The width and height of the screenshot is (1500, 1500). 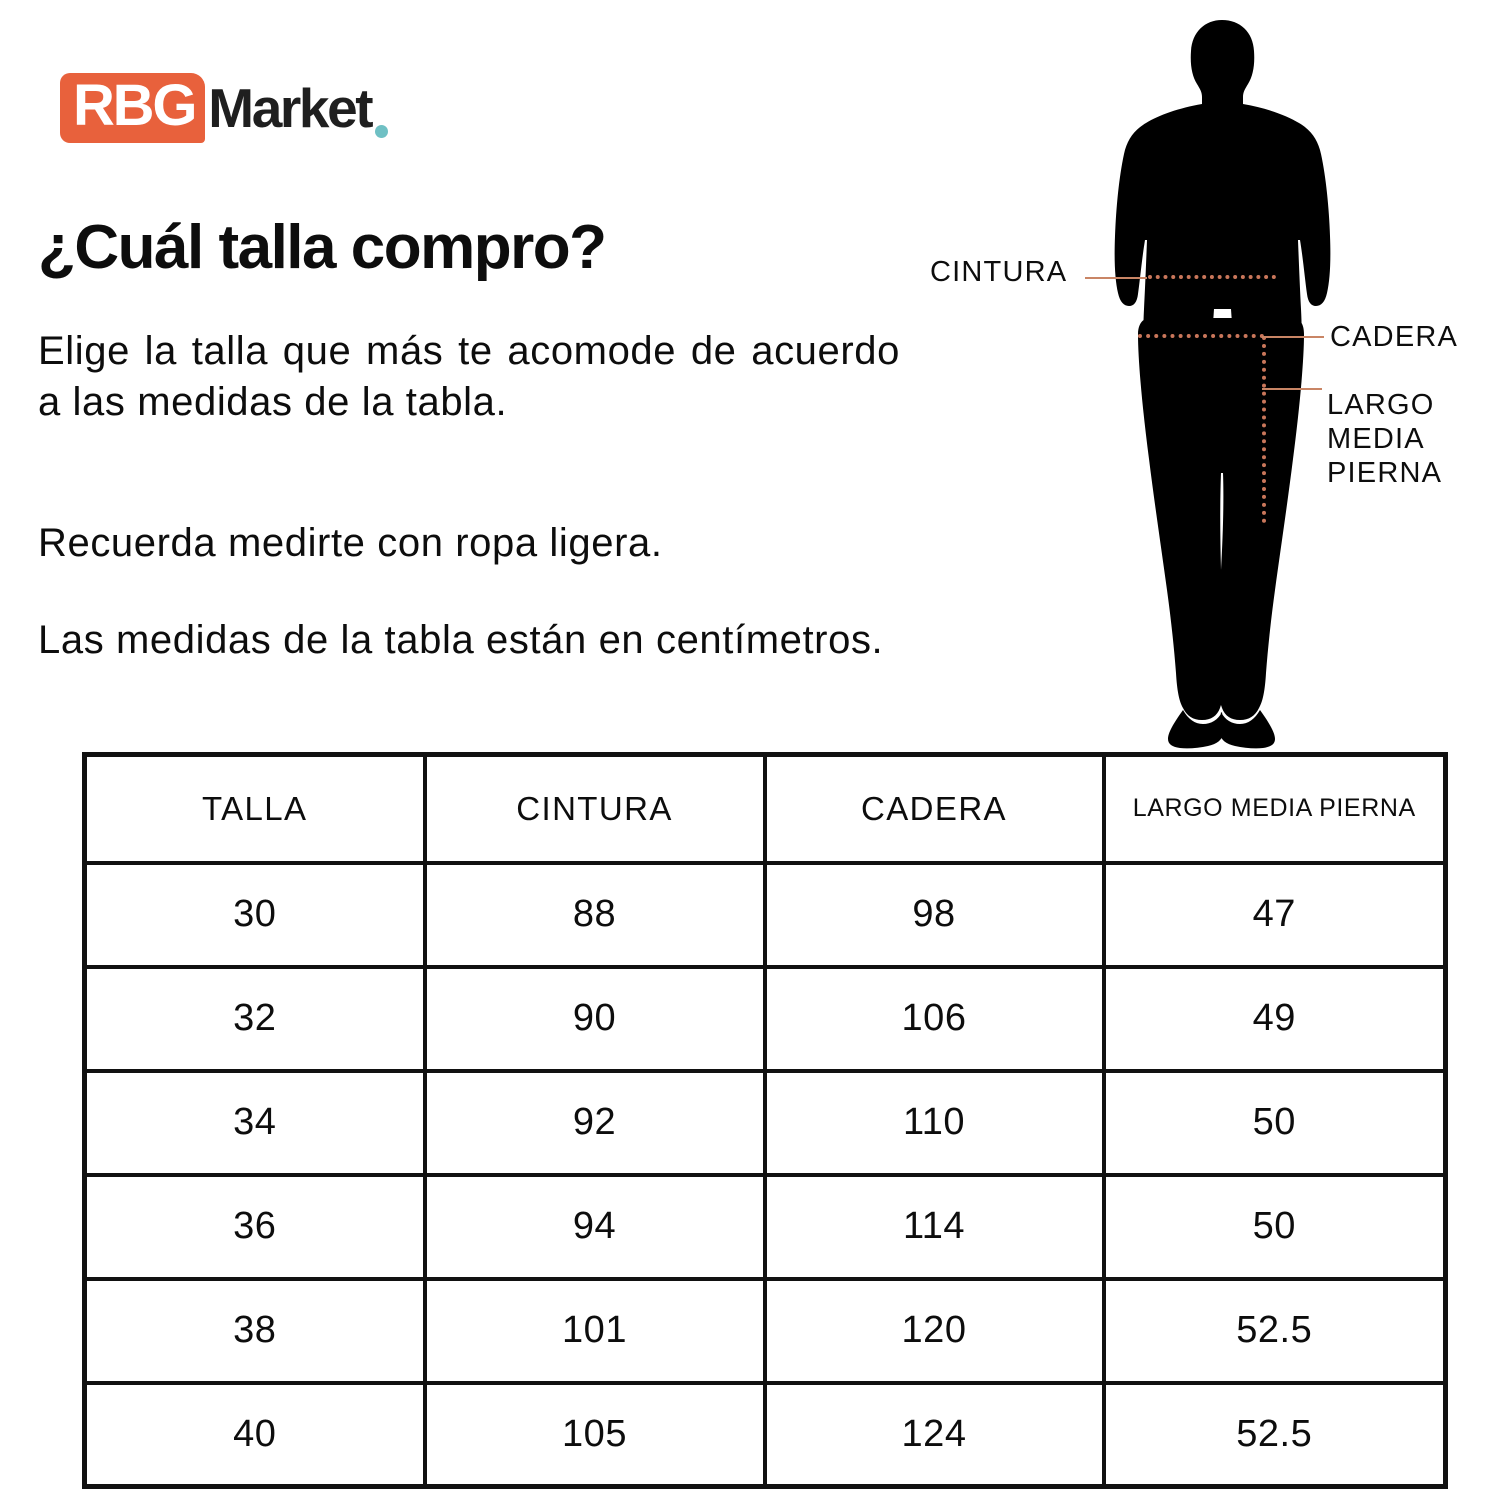 I want to click on cell-largo: 49, so click(x=1274, y=1018).